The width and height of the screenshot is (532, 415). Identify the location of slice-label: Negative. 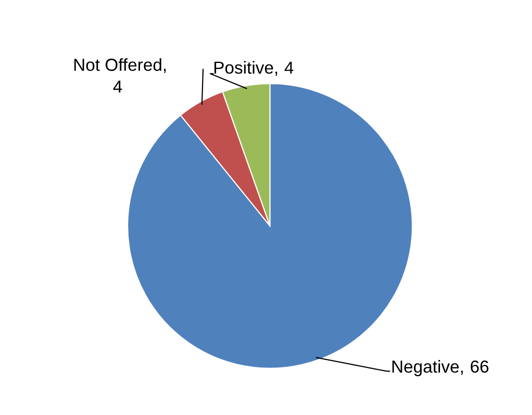
(425, 368).